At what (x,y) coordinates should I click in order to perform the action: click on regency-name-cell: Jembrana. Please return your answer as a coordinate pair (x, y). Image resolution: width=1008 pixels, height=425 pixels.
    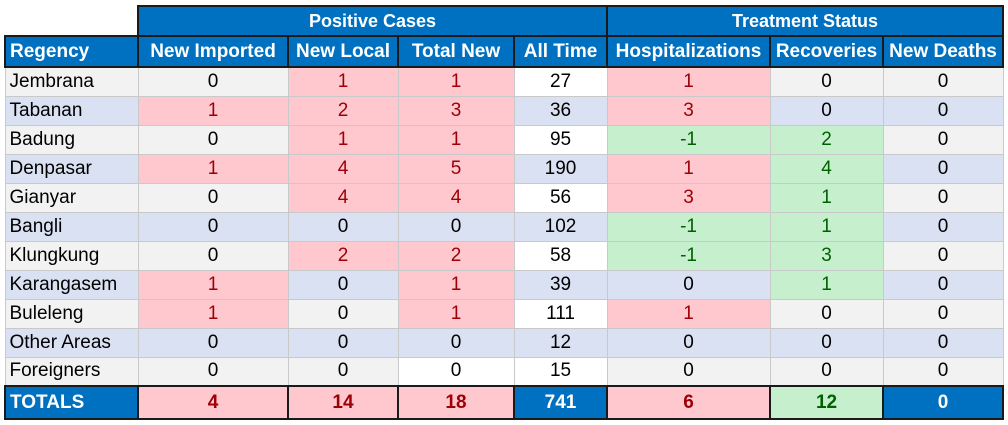
    Looking at the image, I should click on (71, 81).